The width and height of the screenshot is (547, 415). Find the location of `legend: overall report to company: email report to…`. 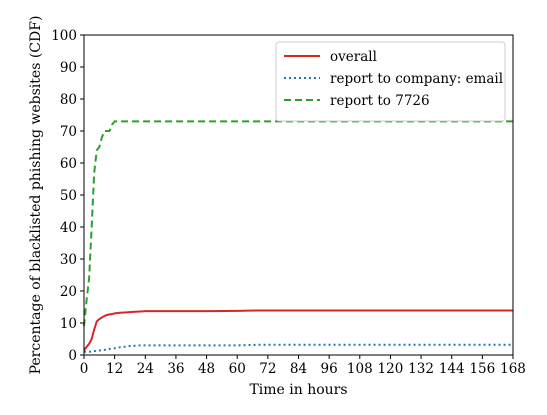

legend: overall report to company: email report to… is located at coordinates (390, 81).